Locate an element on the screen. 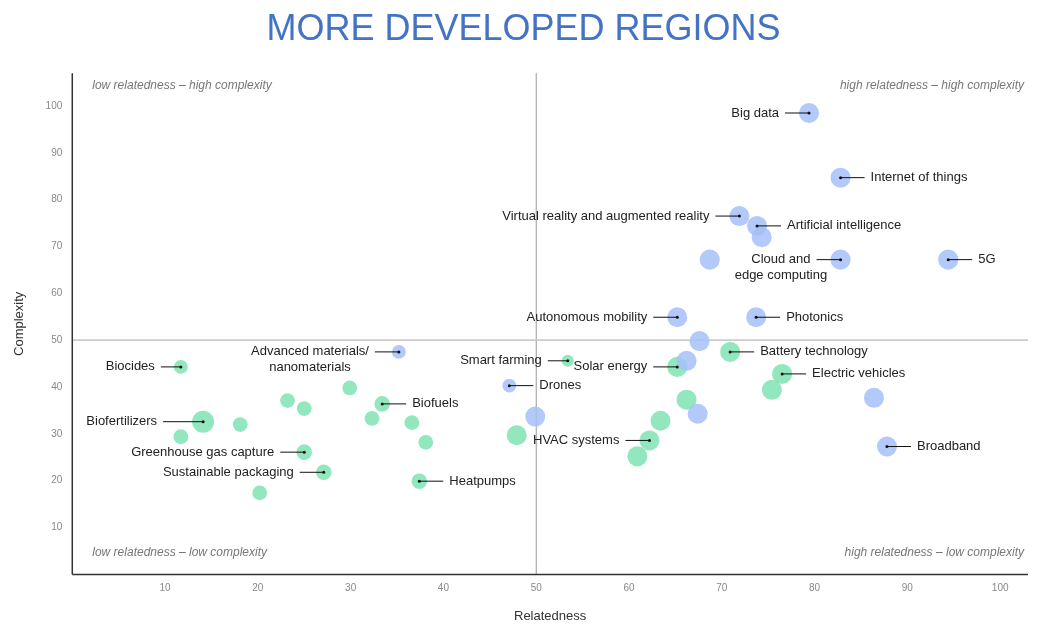 The width and height of the screenshot is (1039, 632). x-tick-label: 70 is located at coordinates (722, 588).